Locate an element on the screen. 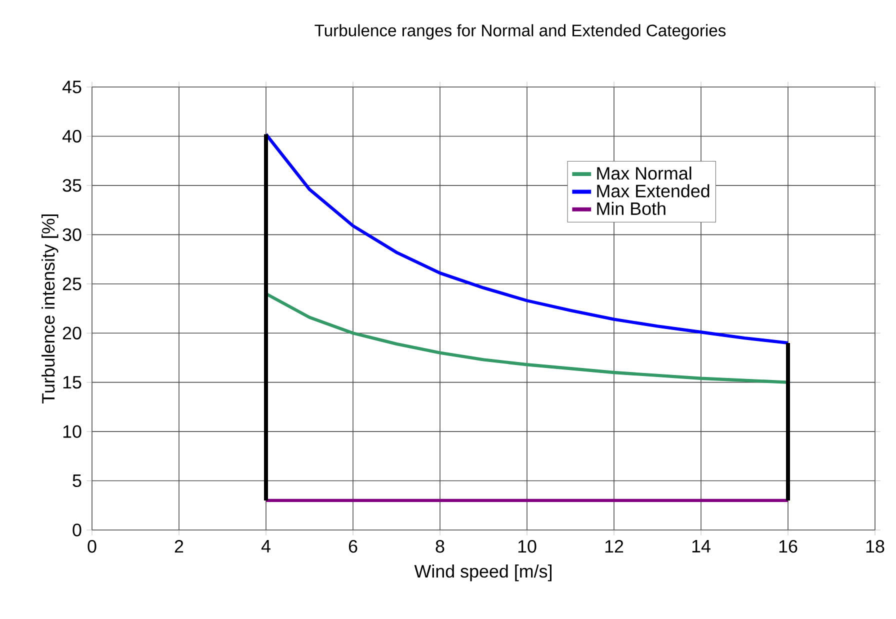 This screenshot has height=619, width=896. x-axis-title: Wind speed [m/s] is located at coordinates (483, 573).